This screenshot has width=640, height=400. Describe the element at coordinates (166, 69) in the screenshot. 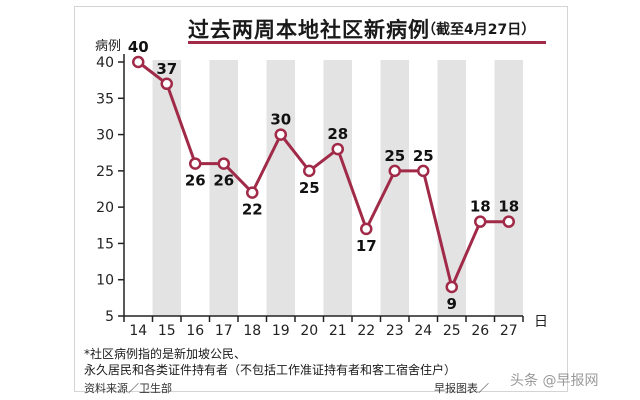

I see `data-label: 37` at that location.